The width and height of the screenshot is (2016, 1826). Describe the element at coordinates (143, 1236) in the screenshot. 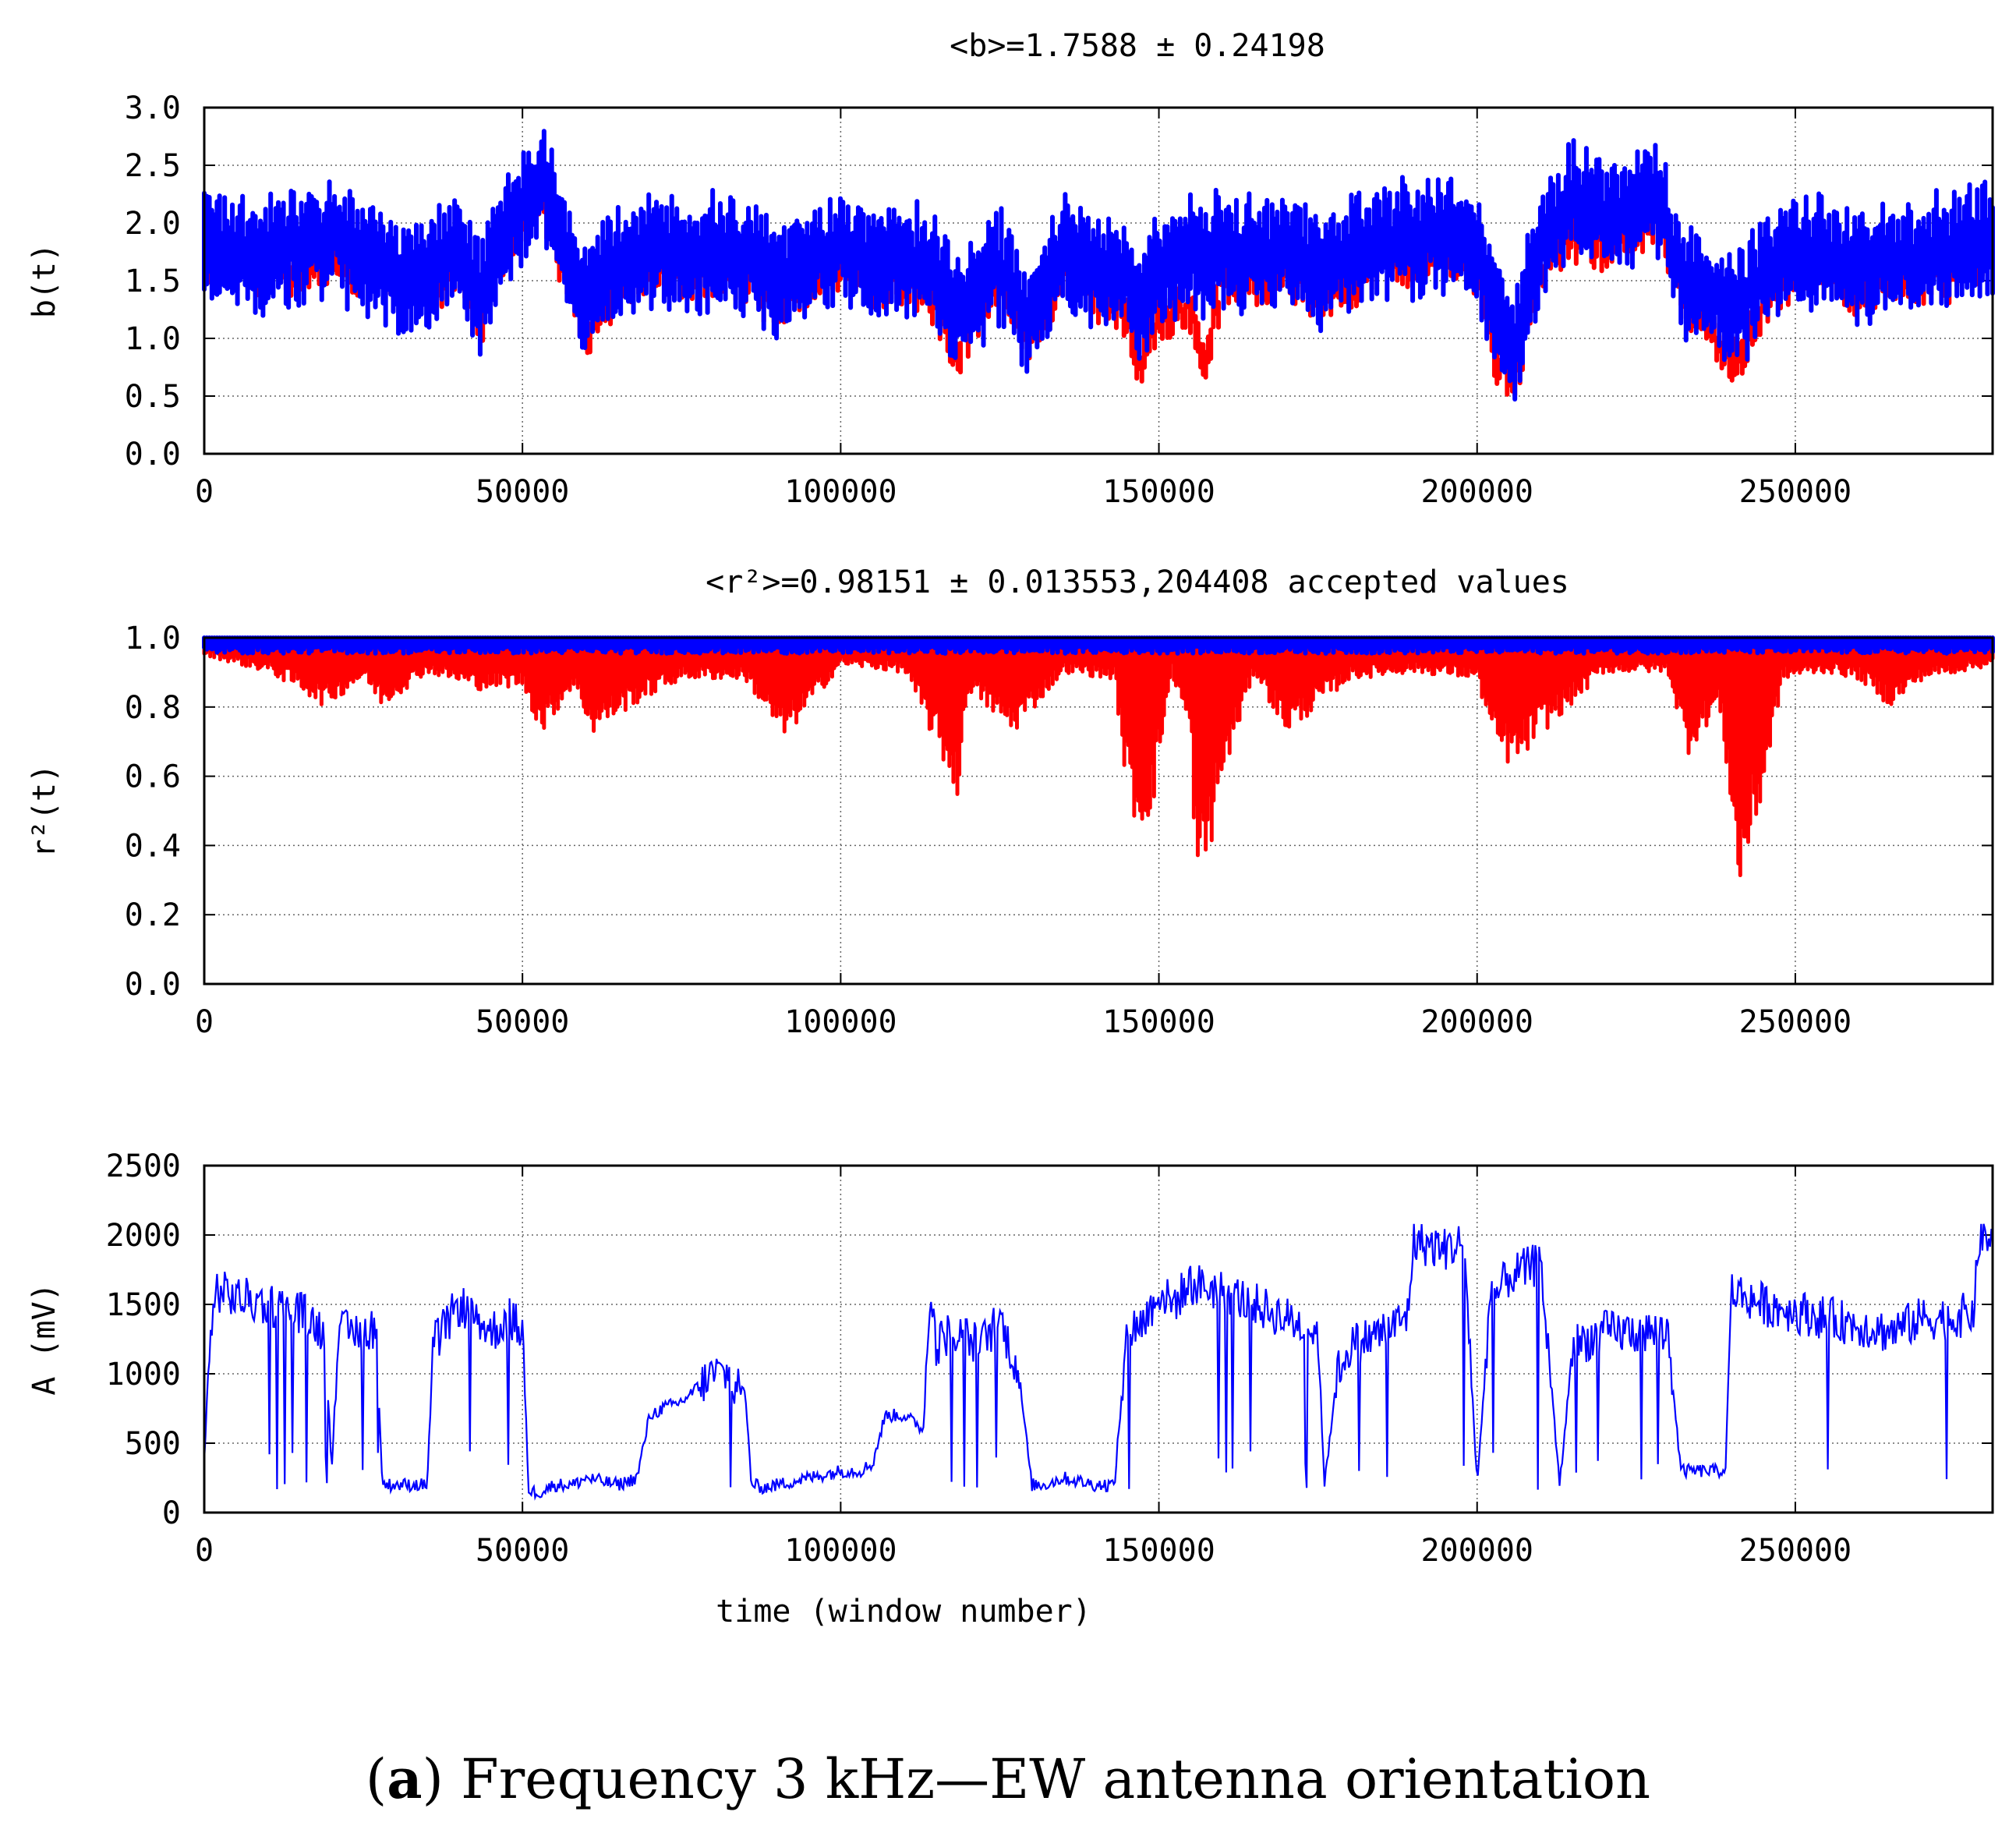

I see `y-tick-label: 2000` at that location.